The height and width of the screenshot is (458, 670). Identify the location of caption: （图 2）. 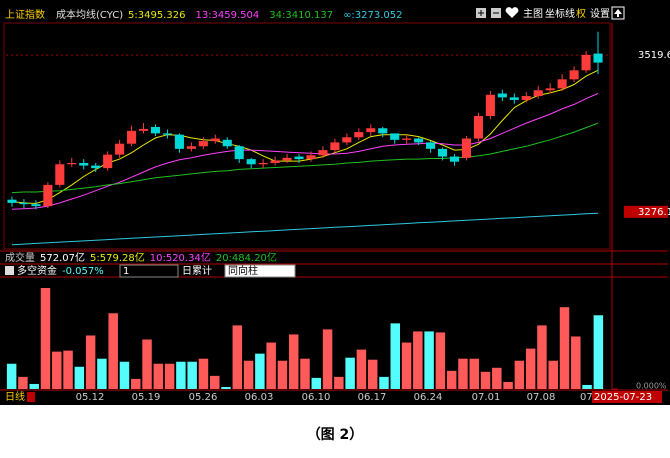
(335, 435).